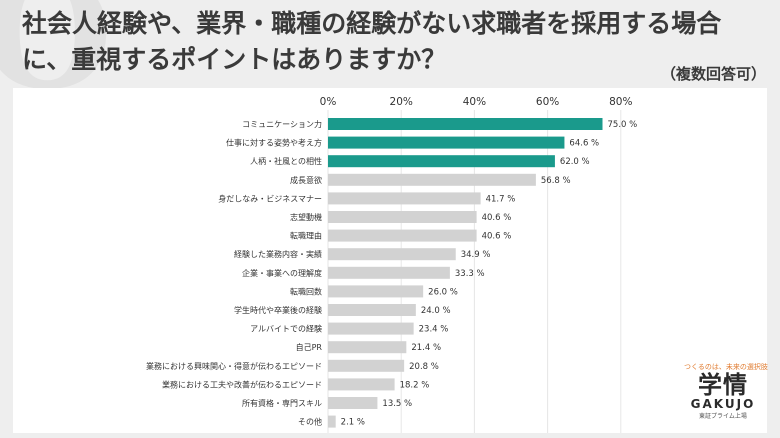 The height and width of the screenshot is (438, 780). What do you see at coordinates (436, 311) in the screenshot?
I see `data-label: 24.0 %` at bounding box center [436, 311].